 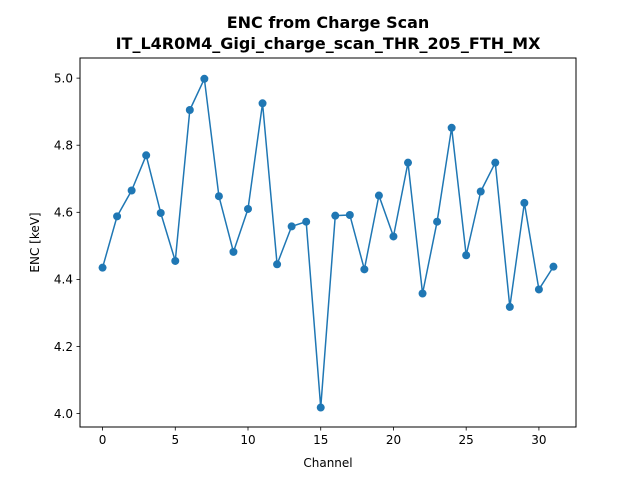 What do you see at coordinates (247, 440) in the screenshot?
I see `x-tick-label: 10` at bounding box center [247, 440].